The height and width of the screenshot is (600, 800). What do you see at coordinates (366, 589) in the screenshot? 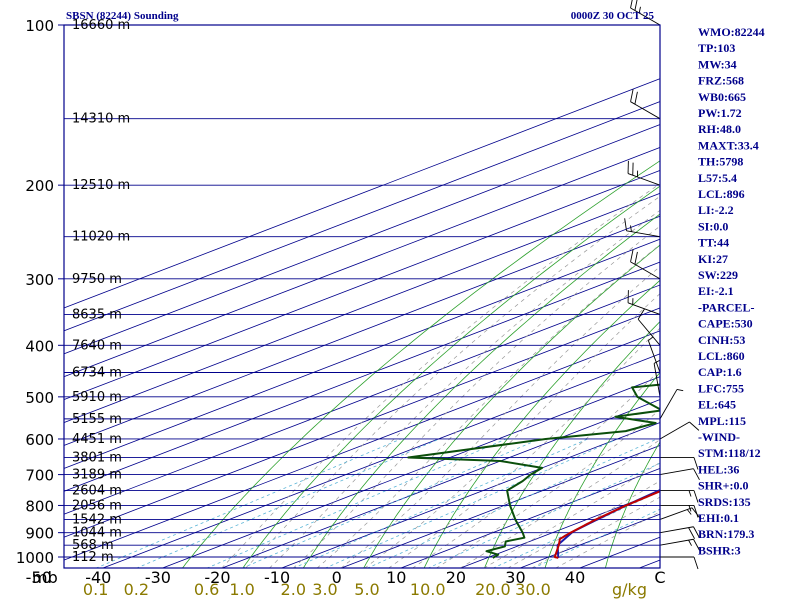
I see `mixing-ratio-tick-label: 5.0` at bounding box center [366, 589].